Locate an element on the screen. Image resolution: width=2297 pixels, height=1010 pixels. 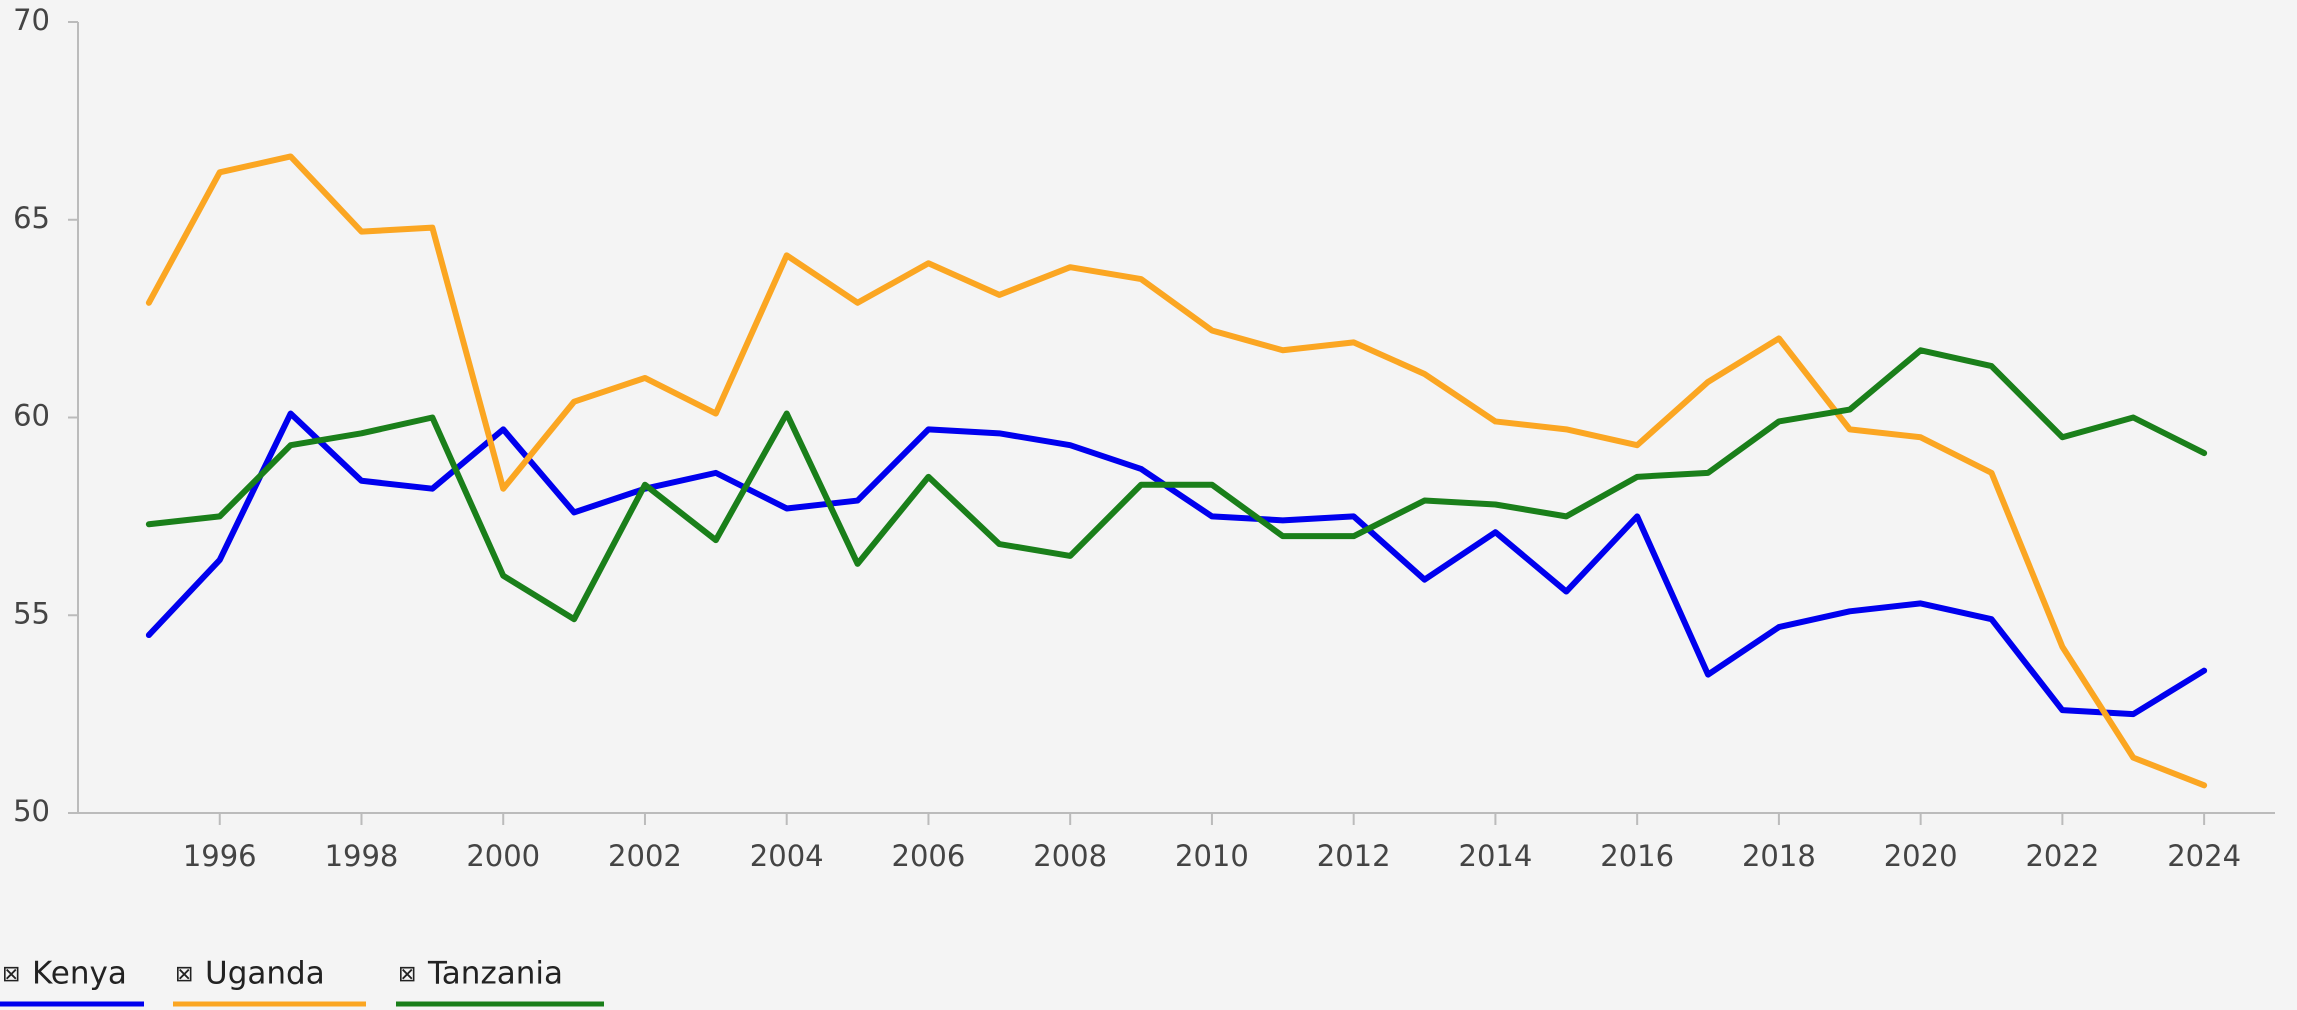
x-tick-label: 2024 is located at coordinates (2204, 856).